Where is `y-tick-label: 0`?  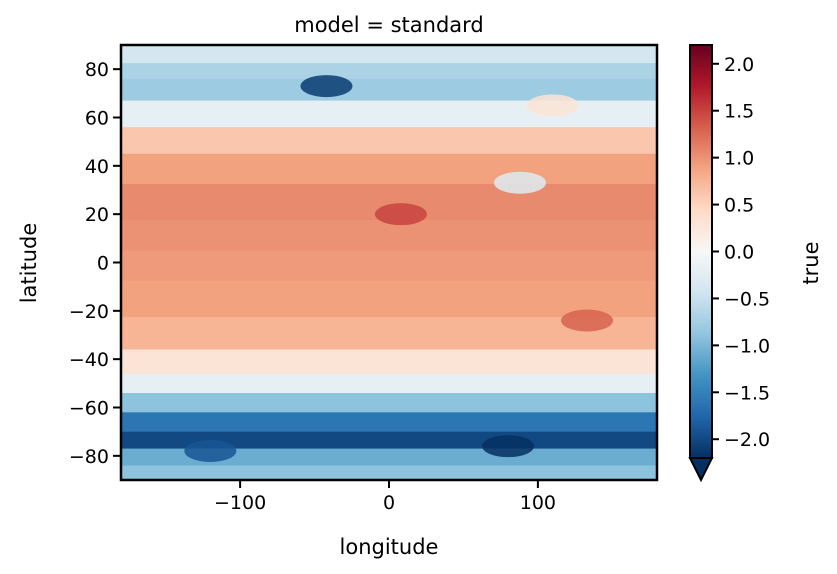 y-tick-label: 0 is located at coordinates (103, 264).